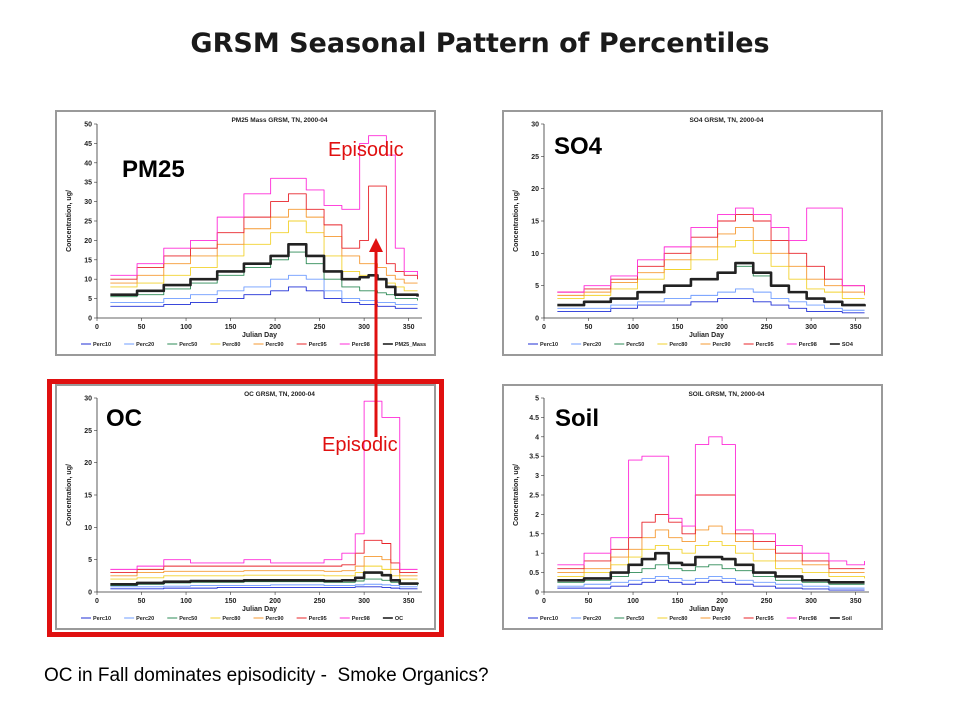 The image size is (960, 720). Describe the element at coordinates (480, 43) in the screenshot. I see `slide-title: GRSM Seasonal Pattern of Percentiles` at that location.